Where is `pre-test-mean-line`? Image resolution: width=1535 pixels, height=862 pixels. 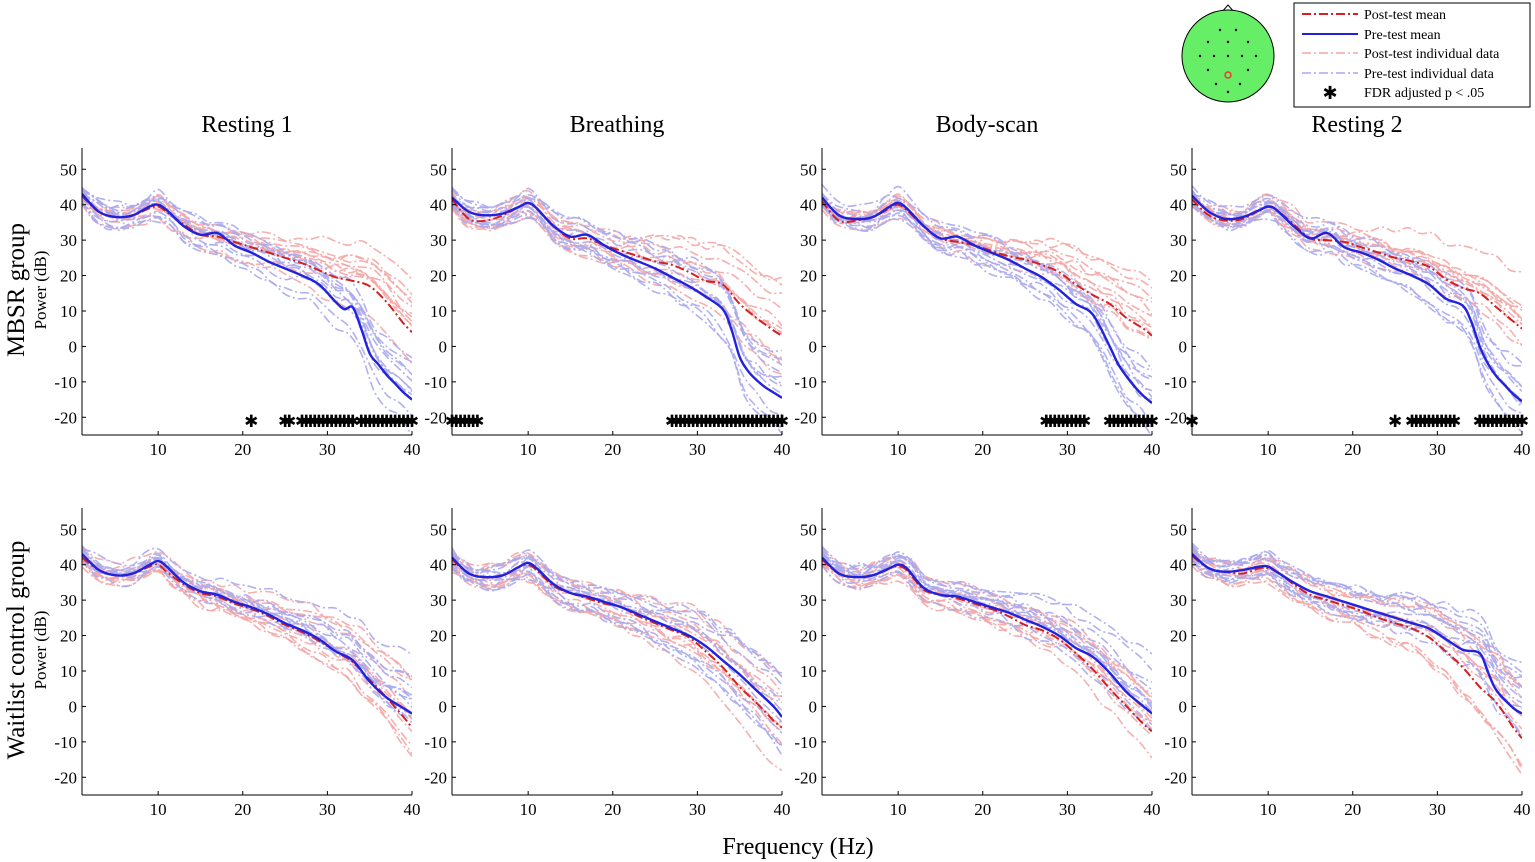 pre-test-mean-line is located at coordinates (247, 297).